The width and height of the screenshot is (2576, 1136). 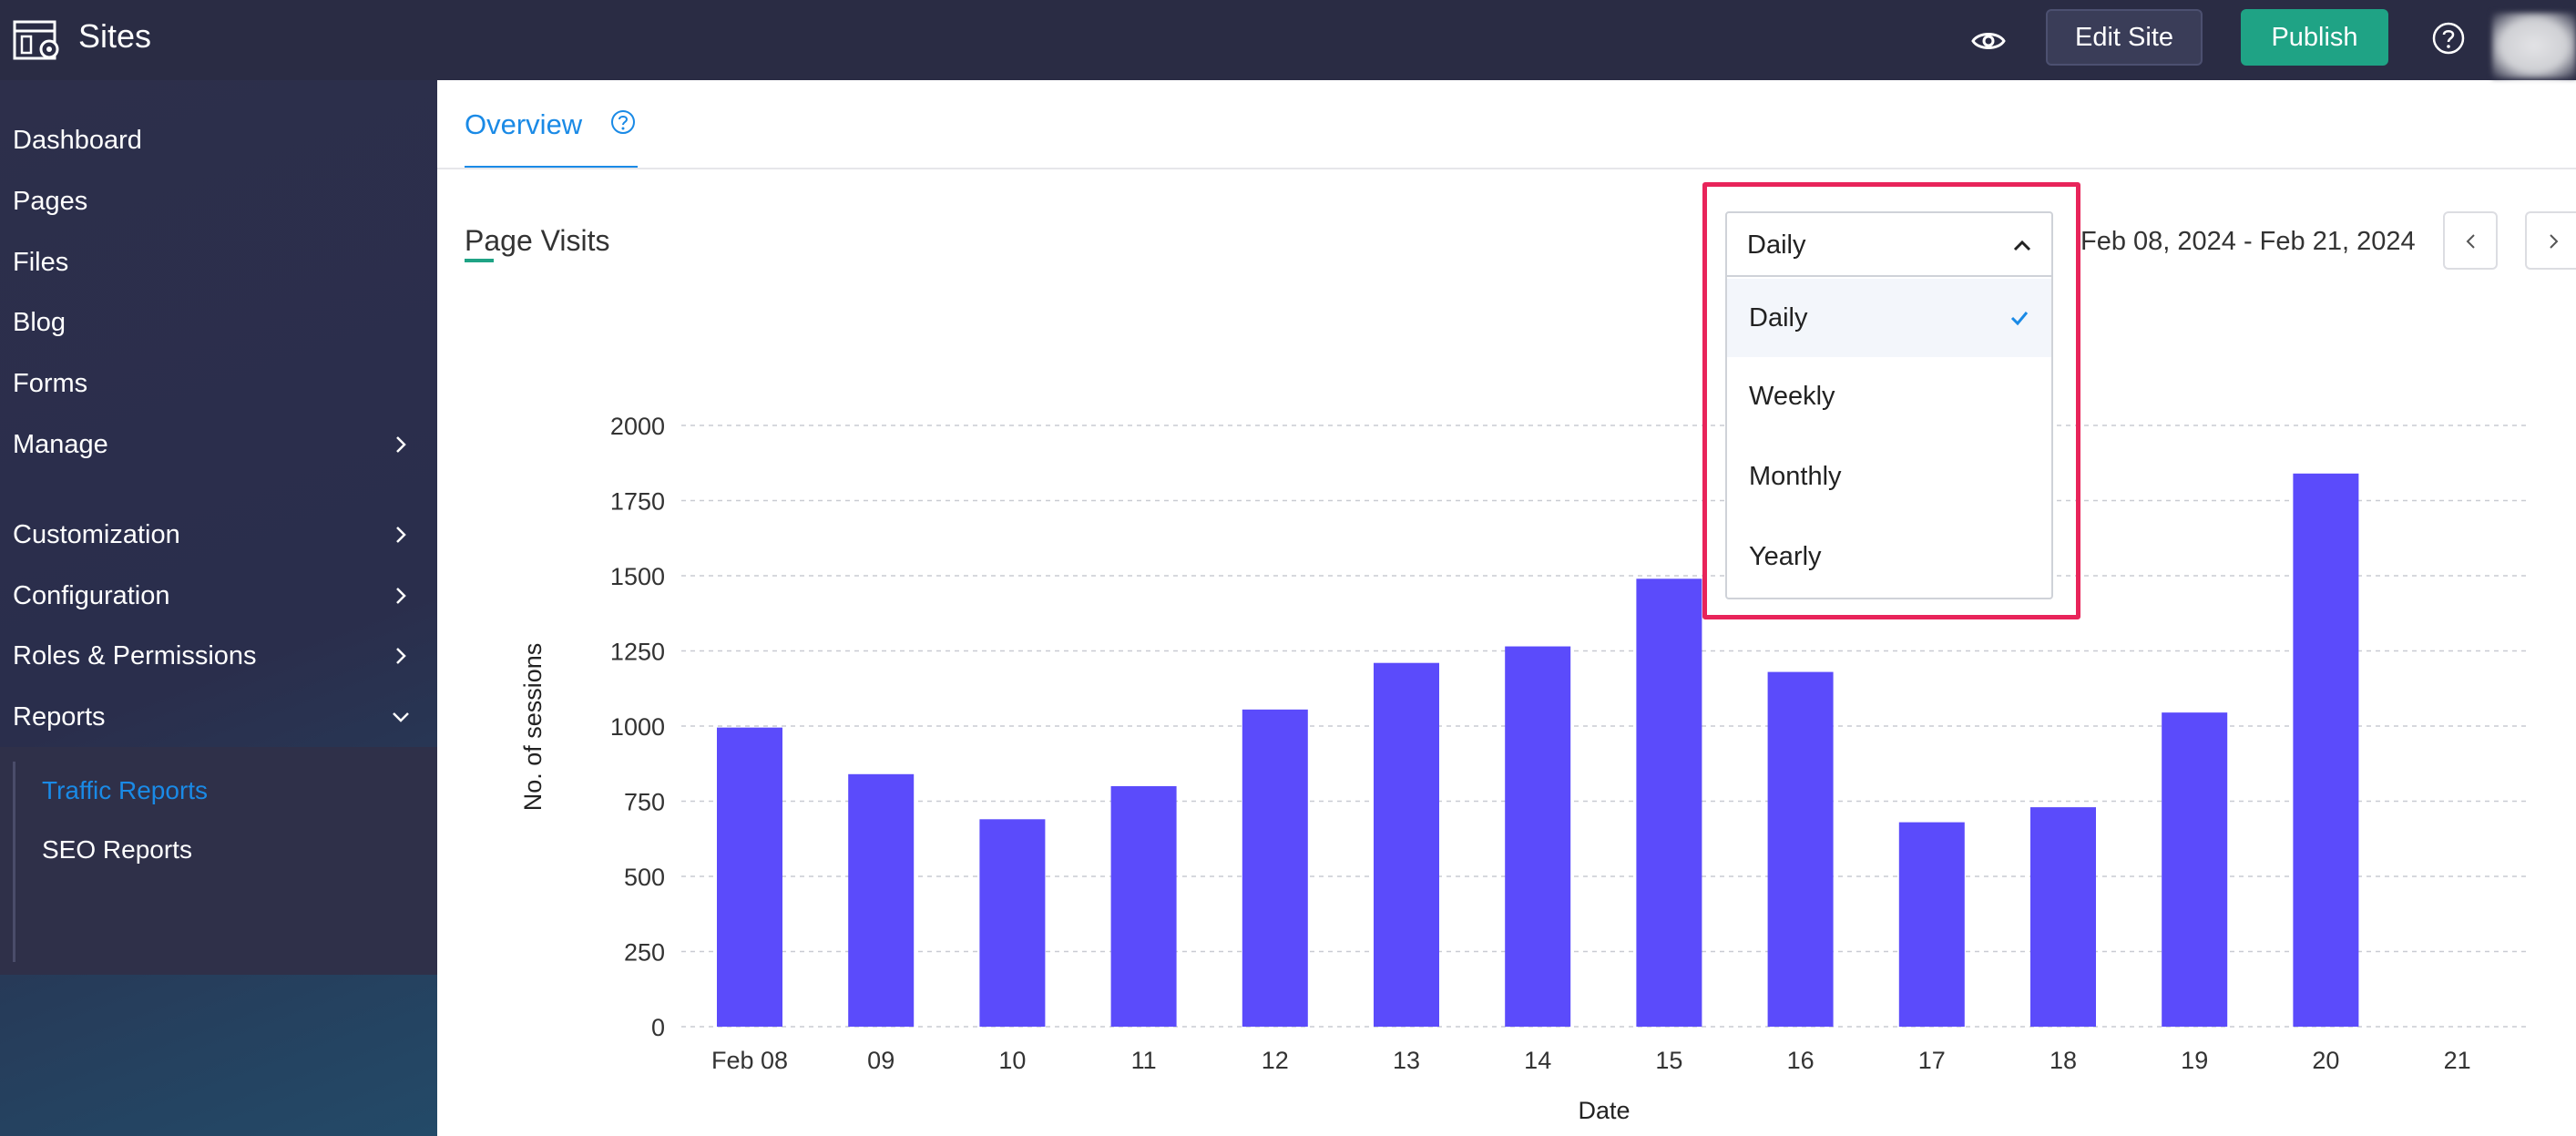 What do you see at coordinates (50, 383) in the screenshot?
I see `sidebar-item-forms: Forms` at bounding box center [50, 383].